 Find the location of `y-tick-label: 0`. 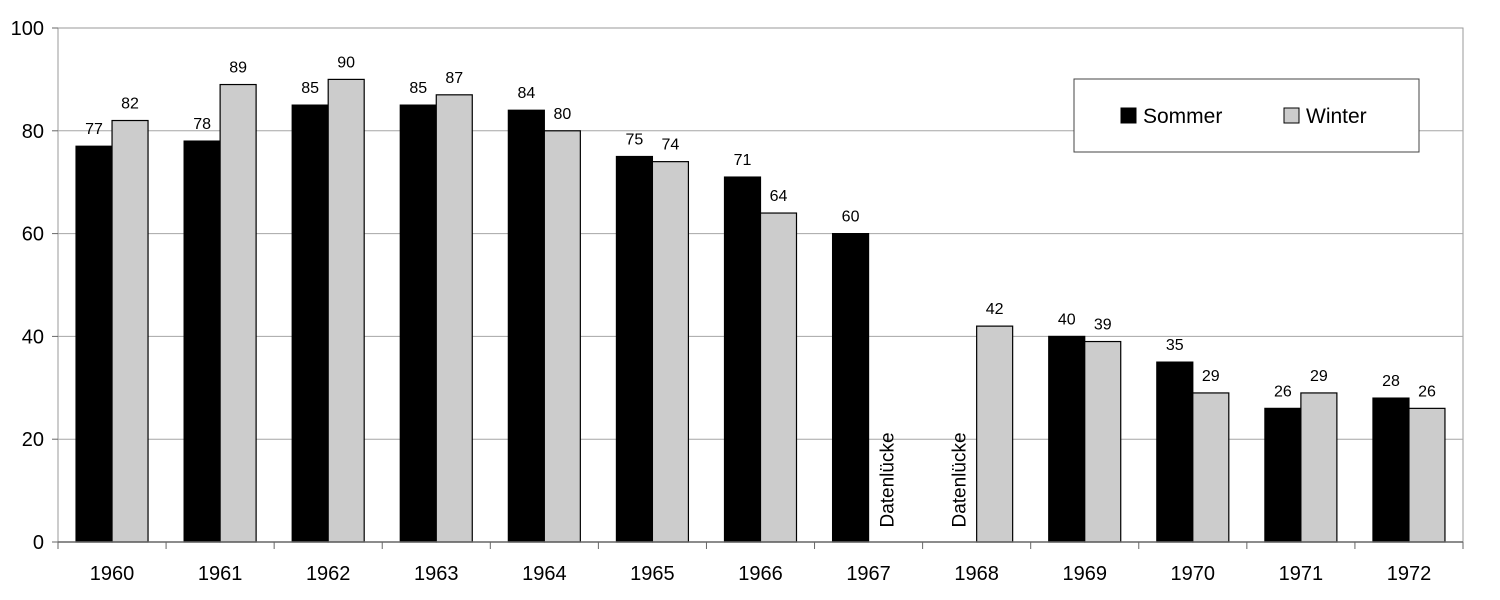

y-tick-label: 0 is located at coordinates (38, 543).